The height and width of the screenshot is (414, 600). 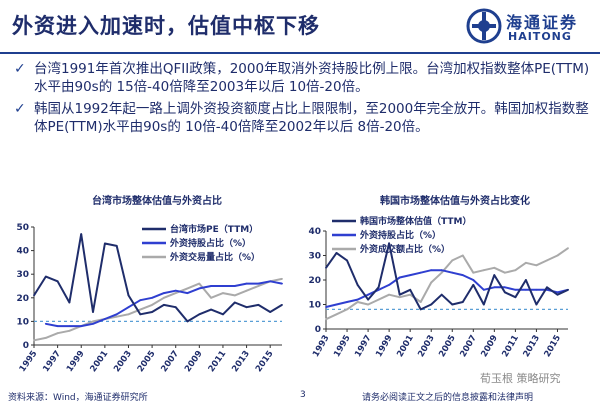 I want to click on x-tick-label: 2005, so click(x=147, y=361).